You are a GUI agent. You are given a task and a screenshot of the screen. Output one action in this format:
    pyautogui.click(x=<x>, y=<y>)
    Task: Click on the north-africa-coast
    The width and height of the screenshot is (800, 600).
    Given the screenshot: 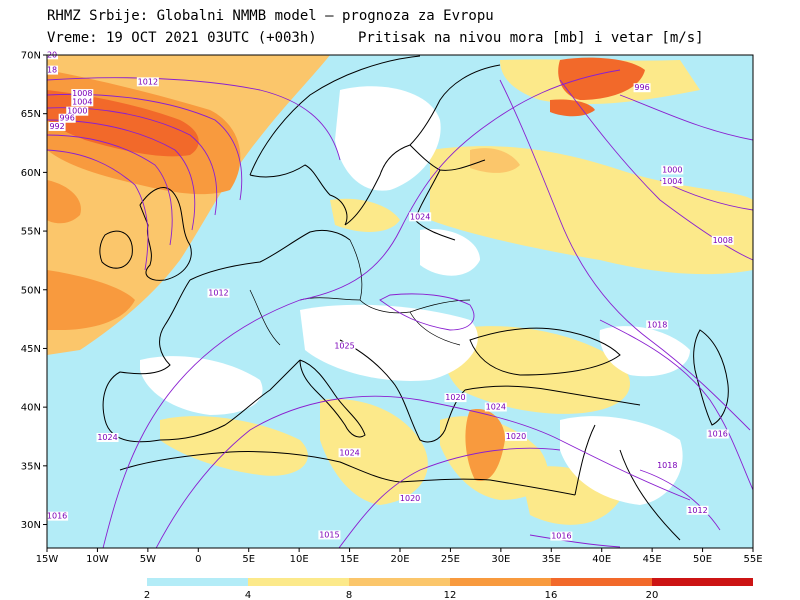 What is the action you would take?
    pyautogui.click(x=347, y=473)
    